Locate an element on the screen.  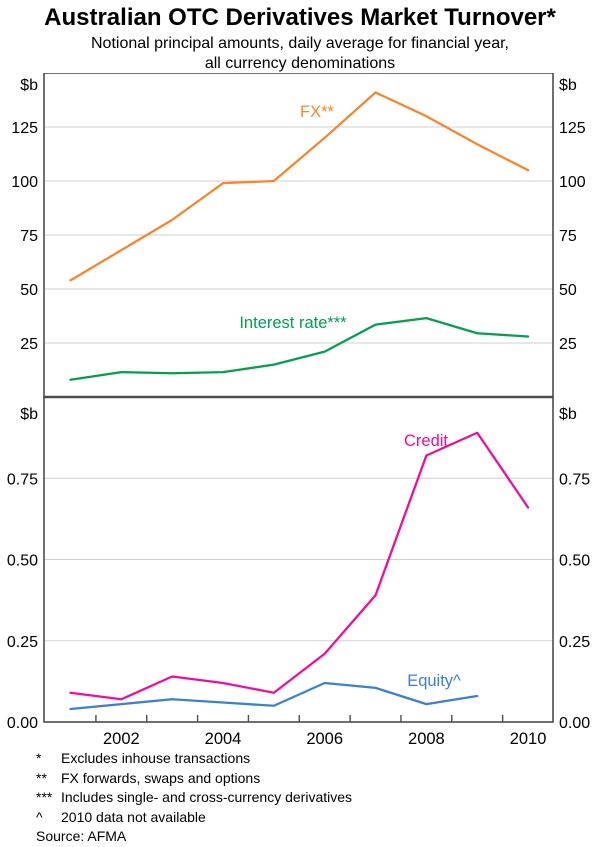
y-axis-tick-label-left: 50 is located at coordinates (29, 290).